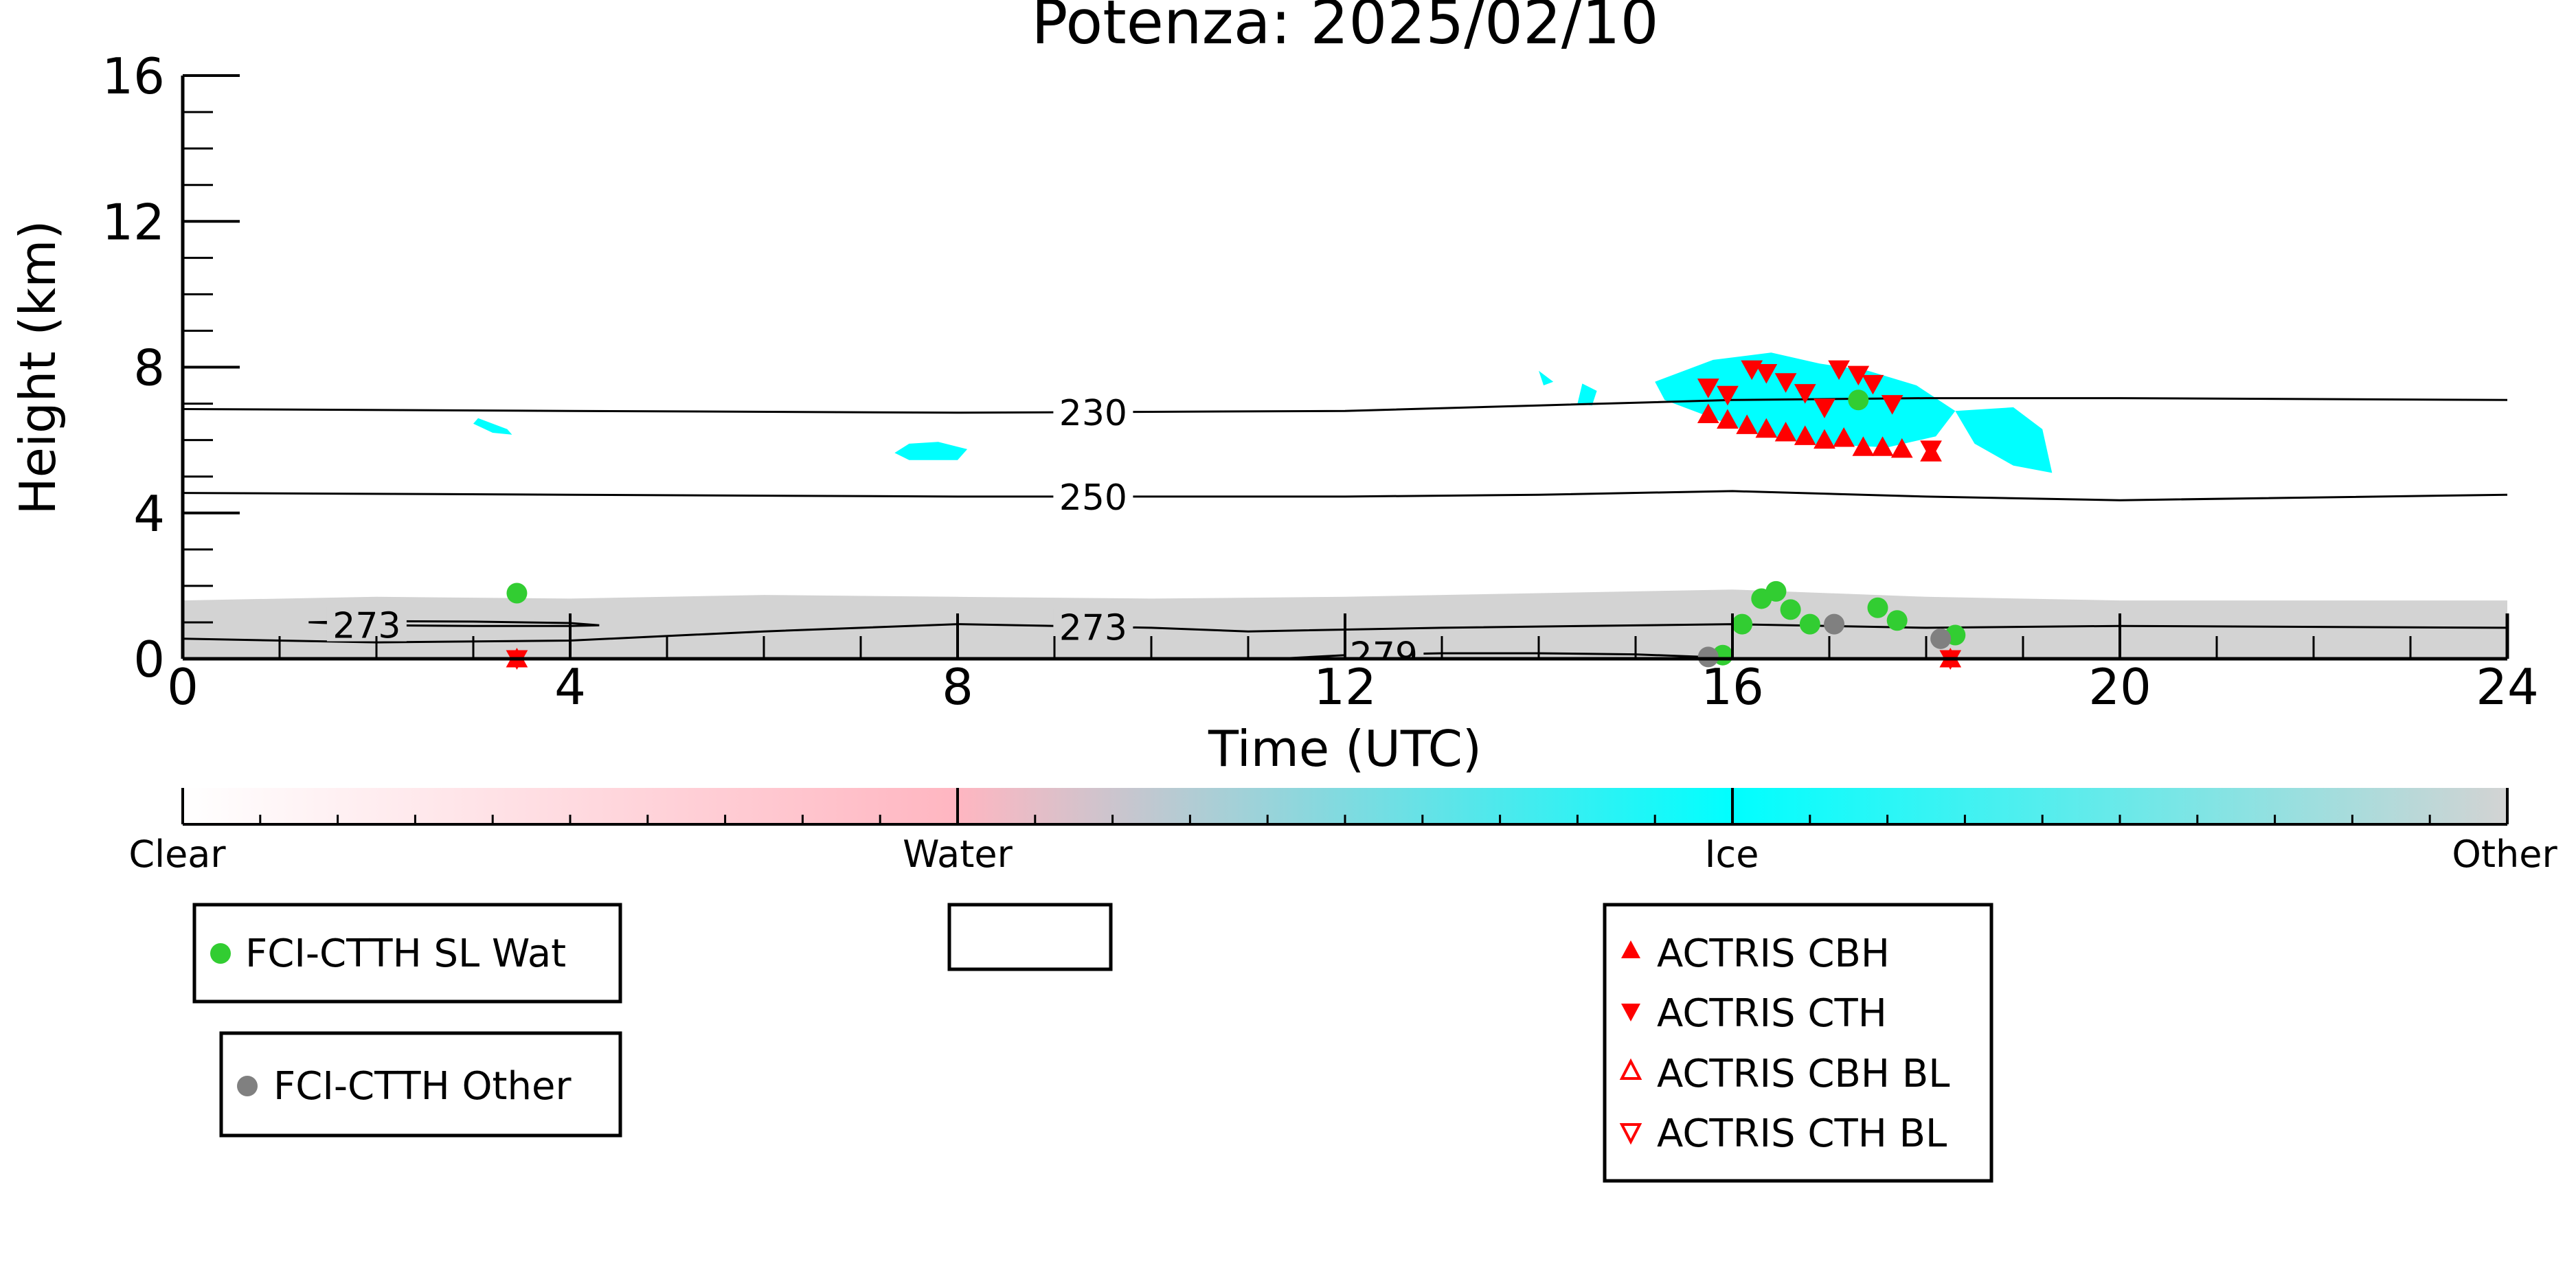 The height and width of the screenshot is (1288, 2576). Describe the element at coordinates (1732, 854) in the screenshot. I see `colorbar-label-ice: Ice` at that location.